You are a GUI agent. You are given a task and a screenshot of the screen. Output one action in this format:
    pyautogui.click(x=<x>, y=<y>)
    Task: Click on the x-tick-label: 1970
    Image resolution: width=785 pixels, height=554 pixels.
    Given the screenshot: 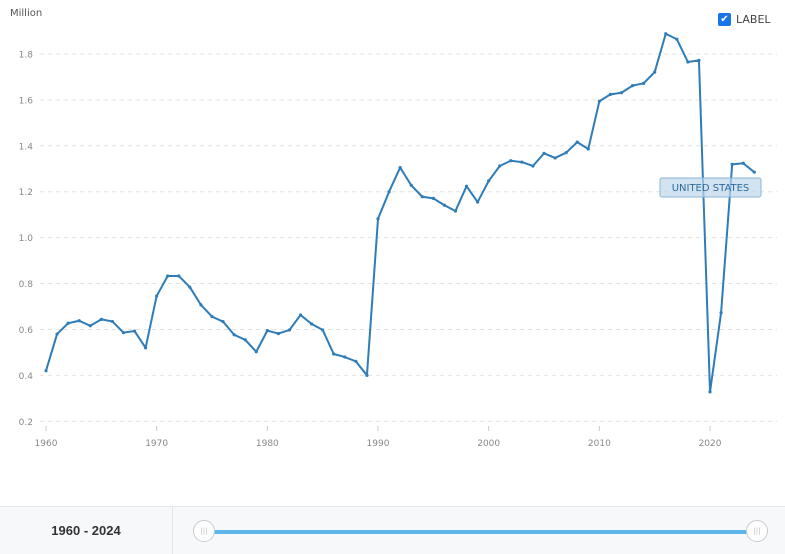 What is the action you would take?
    pyautogui.click(x=156, y=444)
    